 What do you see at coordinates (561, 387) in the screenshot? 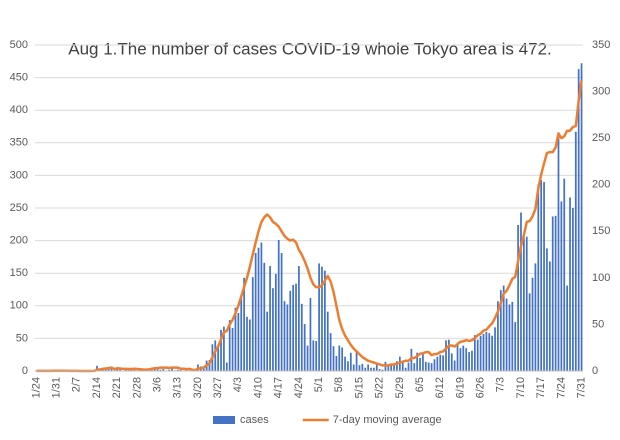
I see `x-tick-label: 7/24` at bounding box center [561, 387].